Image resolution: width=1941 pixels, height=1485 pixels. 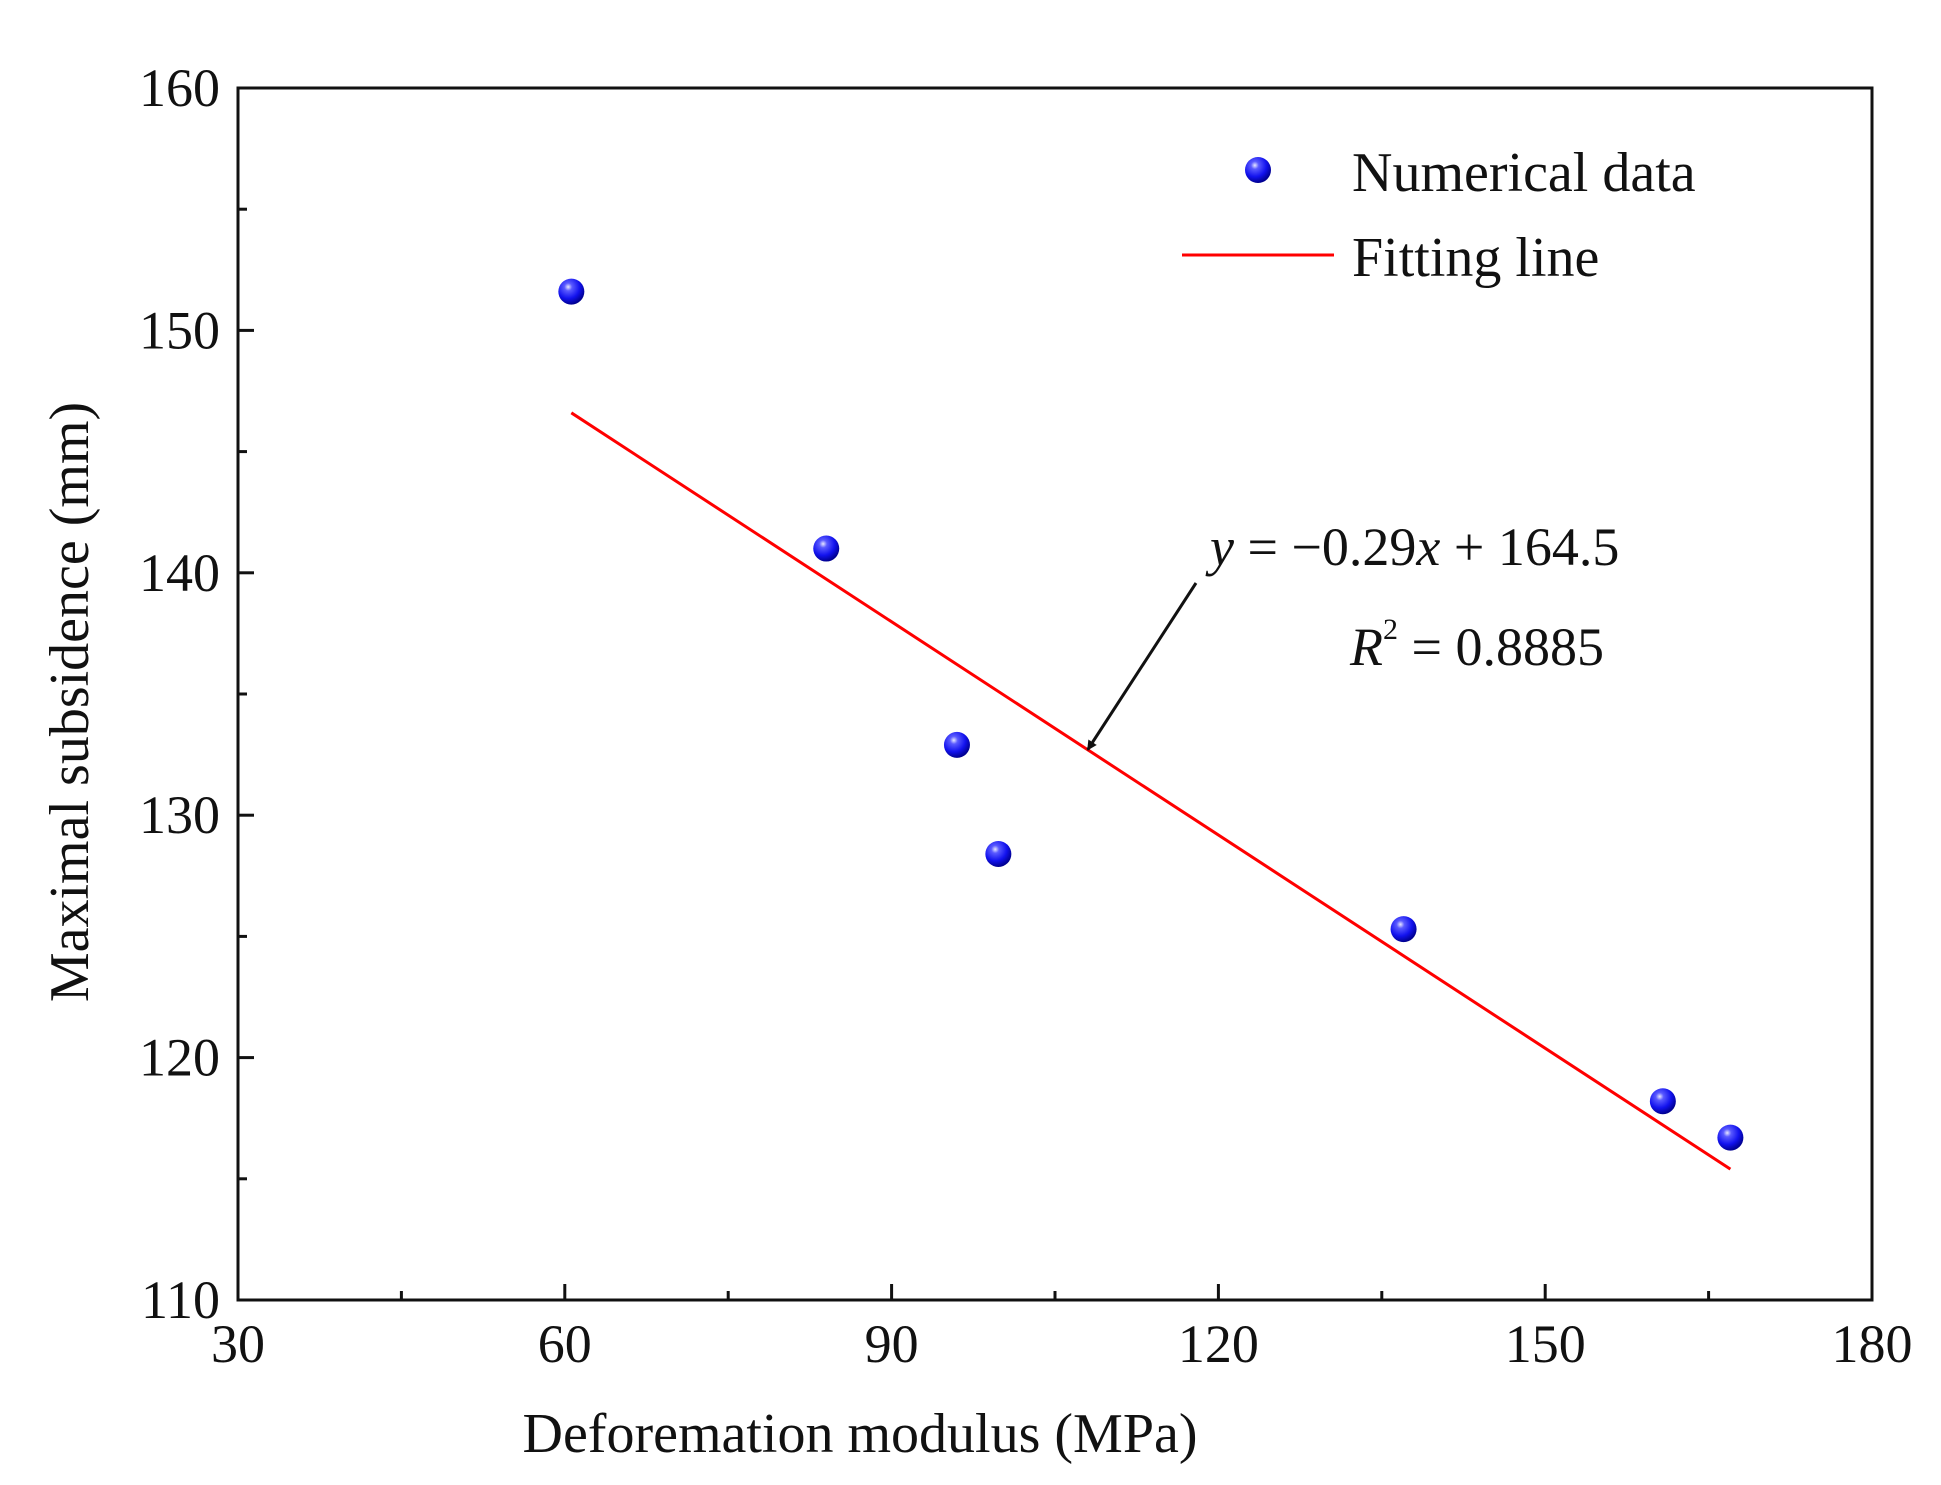 I want to click on y-tick-label: 130, so click(x=179, y=815).